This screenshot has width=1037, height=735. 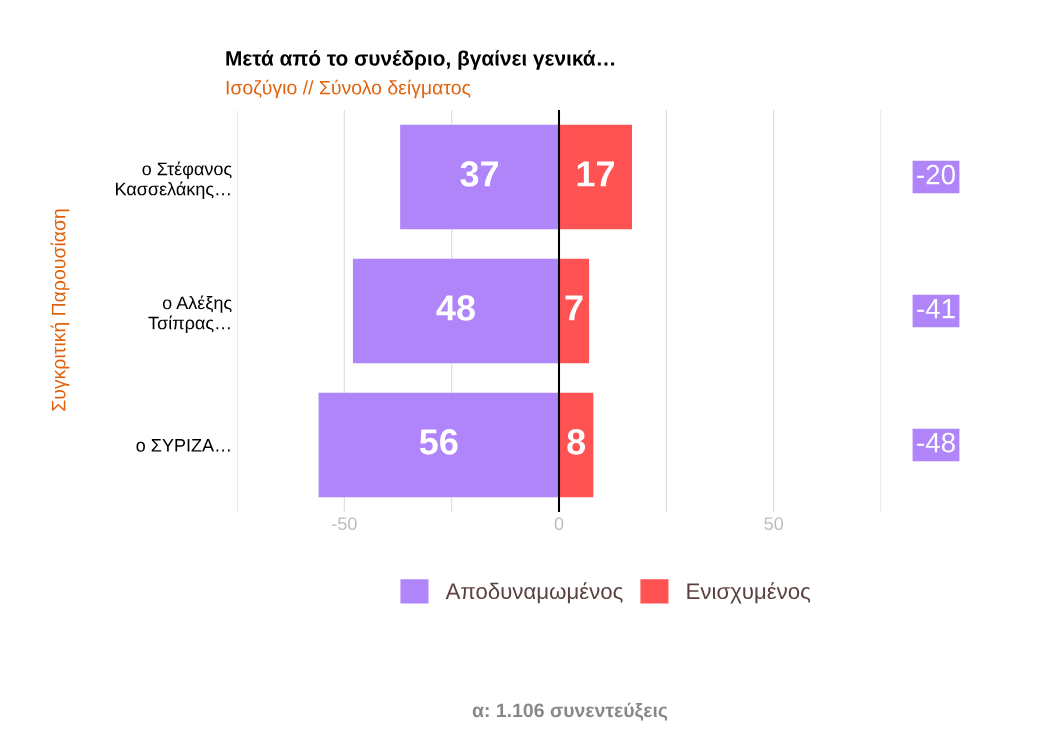 What do you see at coordinates (749, 593) in the screenshot?
I see `legend-label: Ενισχυμένος` at bounding box center [749, 593].